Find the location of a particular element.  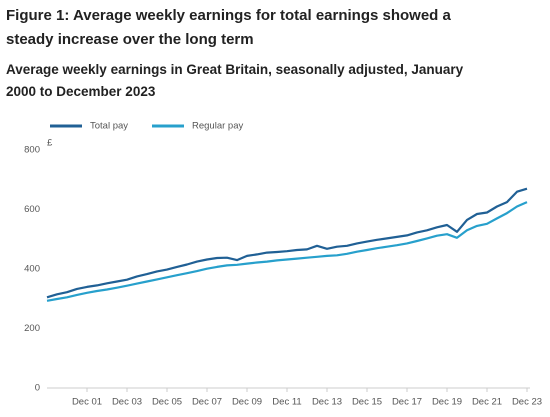

x-tick-label: Dec 11 is located at coordinates (286, 402).